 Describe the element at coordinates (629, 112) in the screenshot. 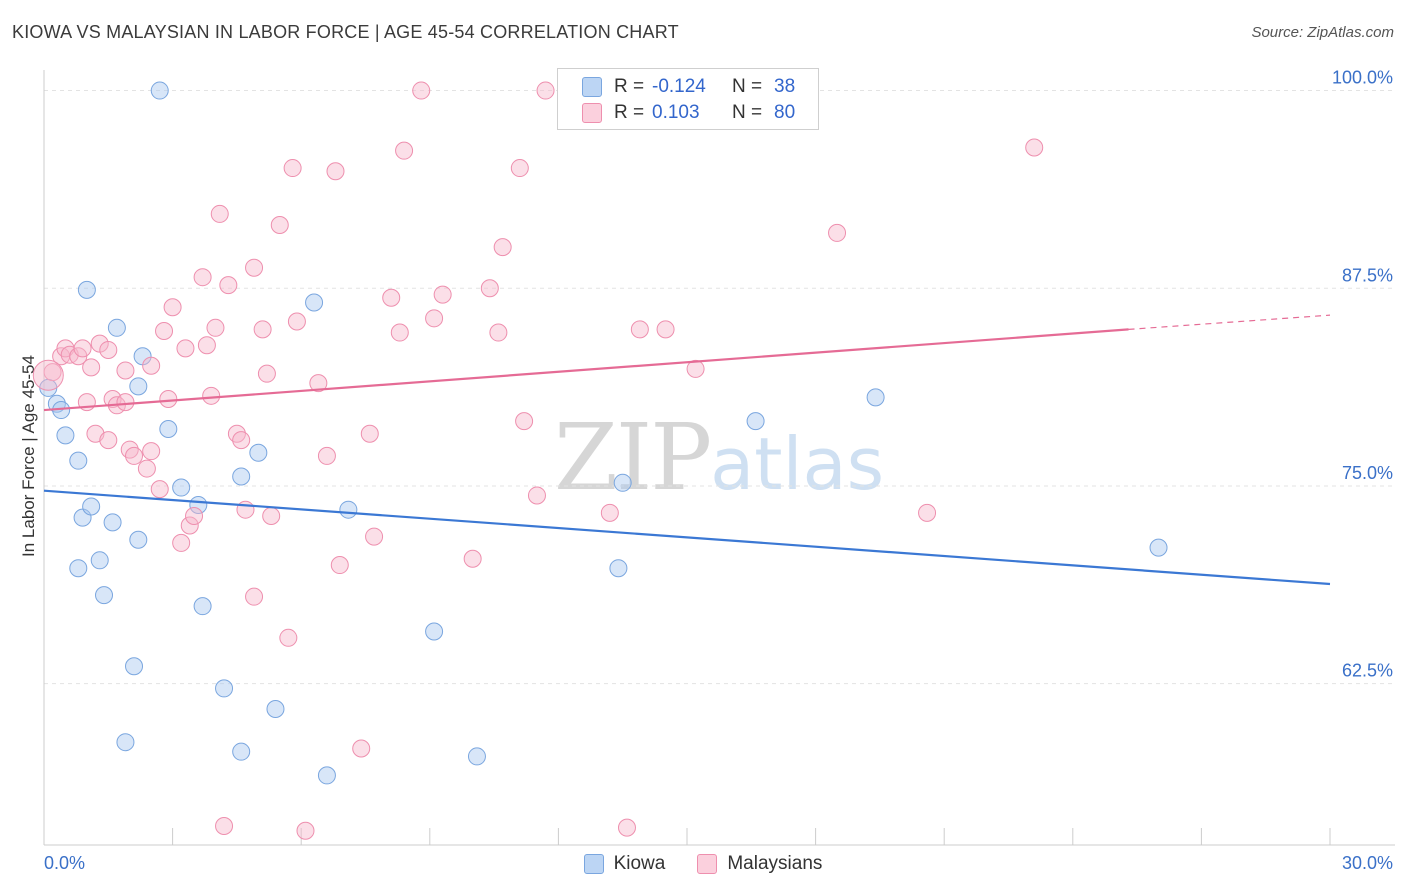

I see `legend-r-label: R =` at that location.